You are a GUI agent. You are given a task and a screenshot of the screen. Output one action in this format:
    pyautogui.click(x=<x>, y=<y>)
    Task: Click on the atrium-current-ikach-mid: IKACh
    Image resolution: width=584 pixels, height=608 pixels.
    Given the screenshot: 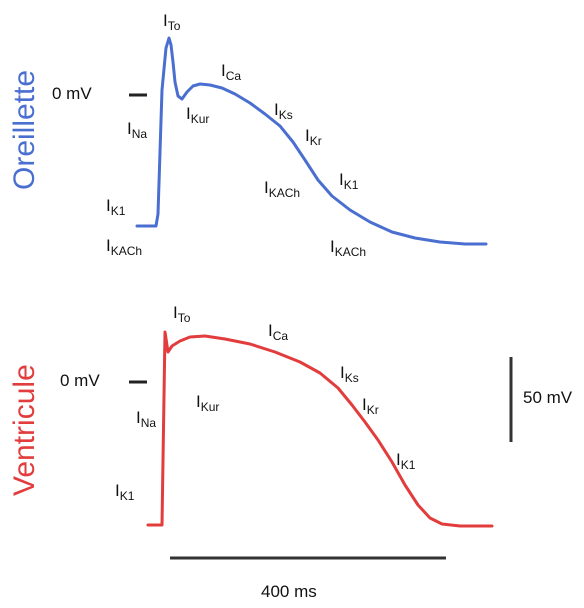 What is the action you would take?
    pyautogui.click(x=282, y=189)
    